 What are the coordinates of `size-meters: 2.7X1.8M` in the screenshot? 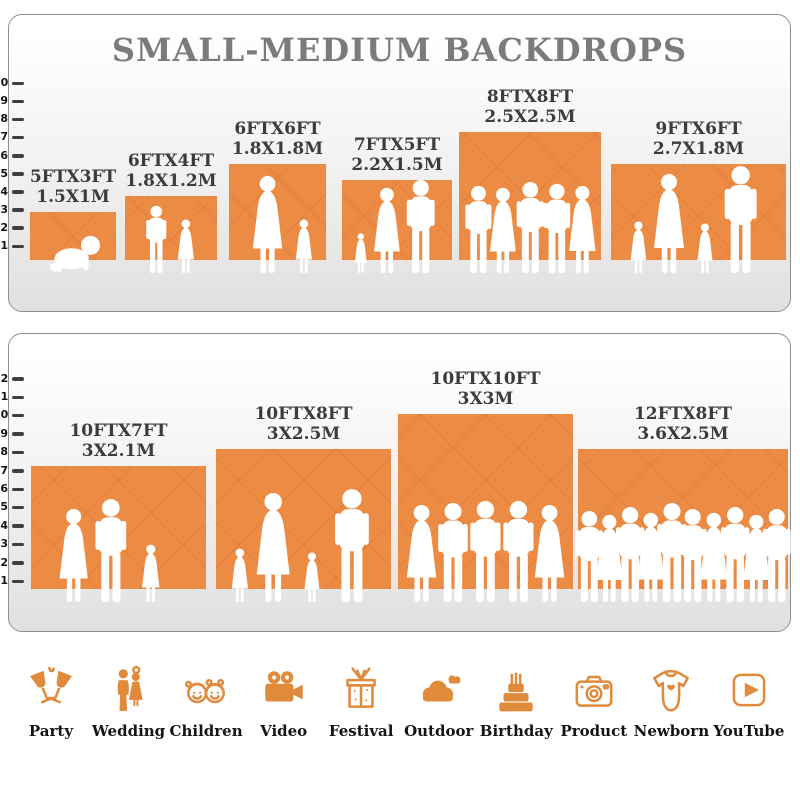 It's located at (698, 148).